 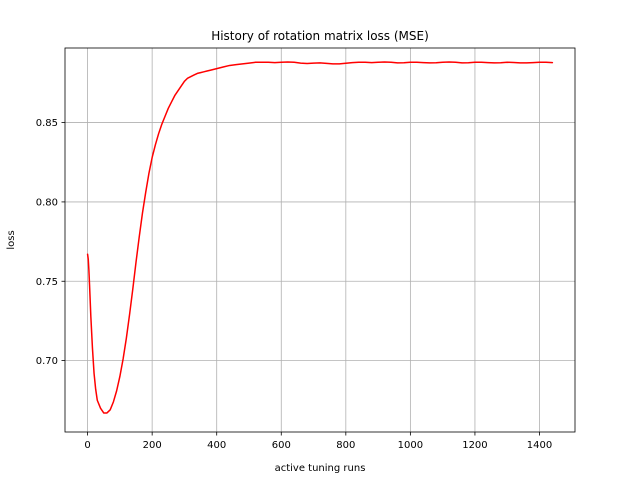 What do you see at coordinates (318, 441) in the screenshot?
I see `x-axis: 0 200 400 600 800 1000 1200 1400` at bounding box center [318, 441].